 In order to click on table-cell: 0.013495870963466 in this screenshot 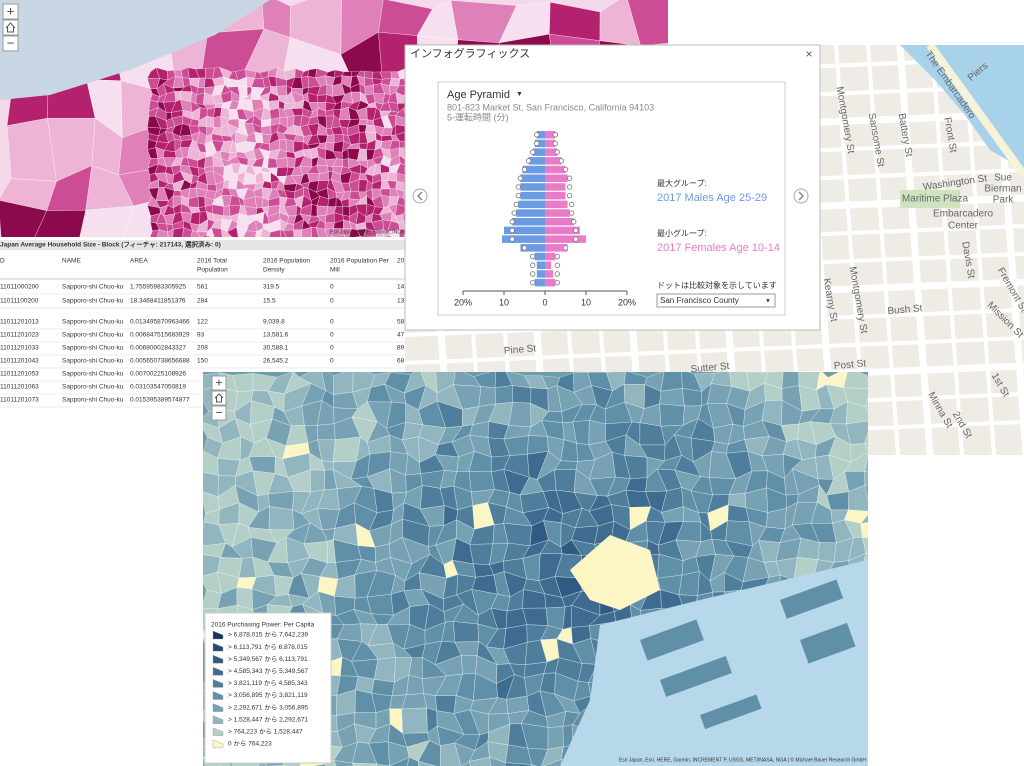, I will do `click(160, 322)`.